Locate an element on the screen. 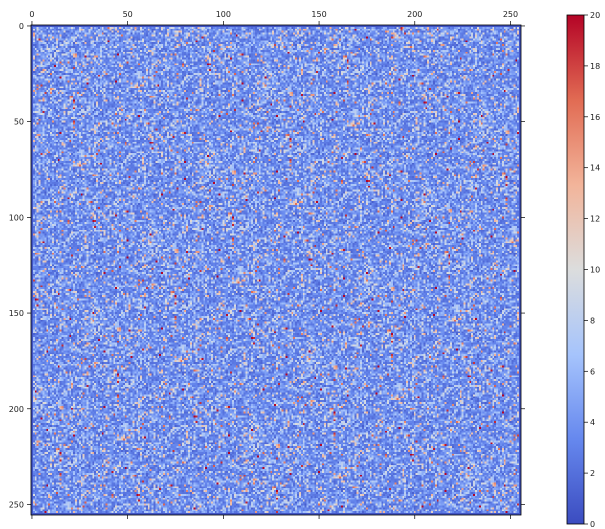 Image resolution: width=605 pixels, height=529 pixels. colorbar-ticks: 0 2 4 6 8 10 12 14 16 18 20 is located at coordinates (592, 270).